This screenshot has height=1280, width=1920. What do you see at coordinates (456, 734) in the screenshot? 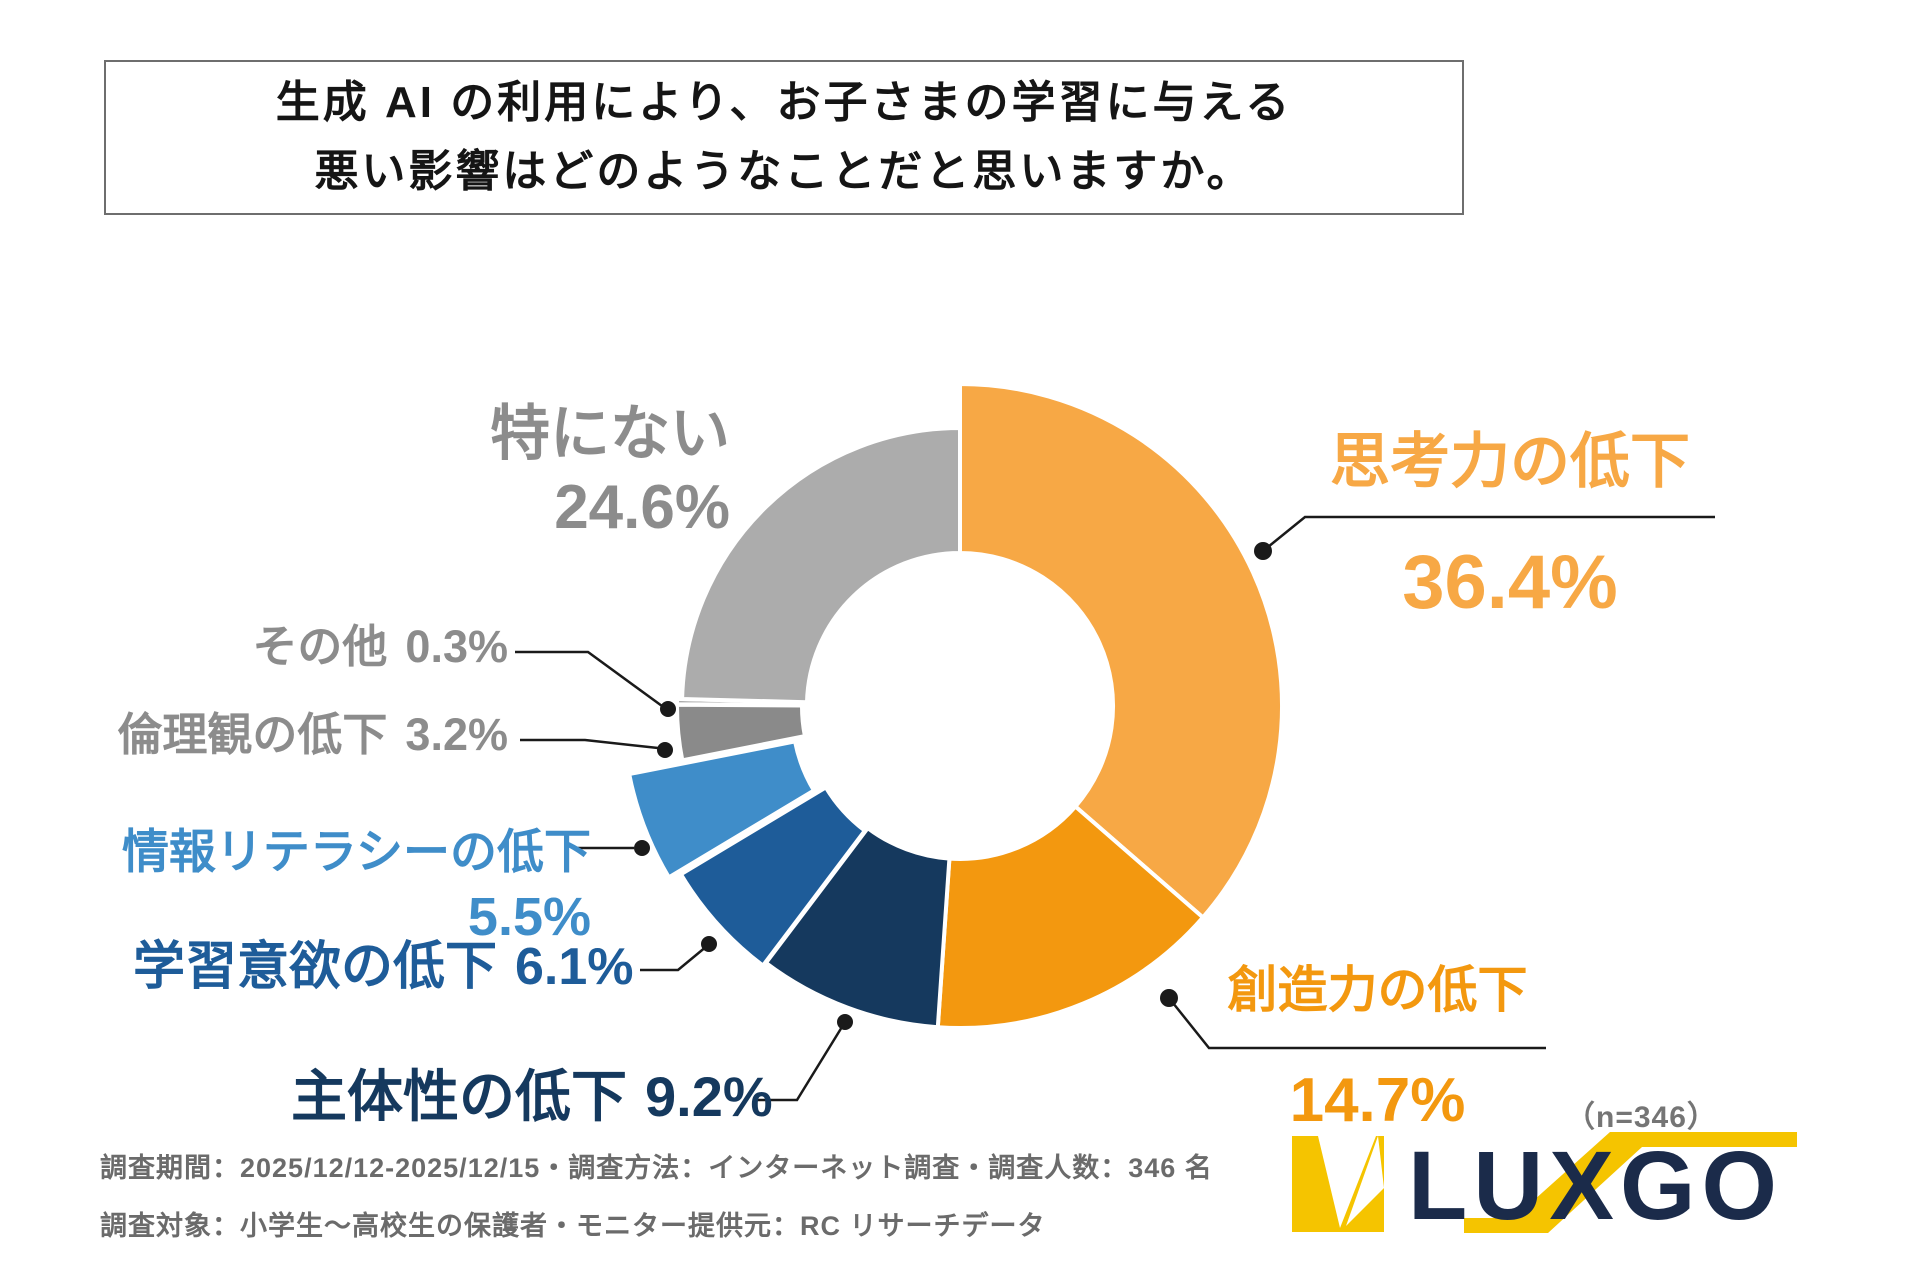
I see `label-rinrikan-value: 3.2%` at bounding box center [456, 734].